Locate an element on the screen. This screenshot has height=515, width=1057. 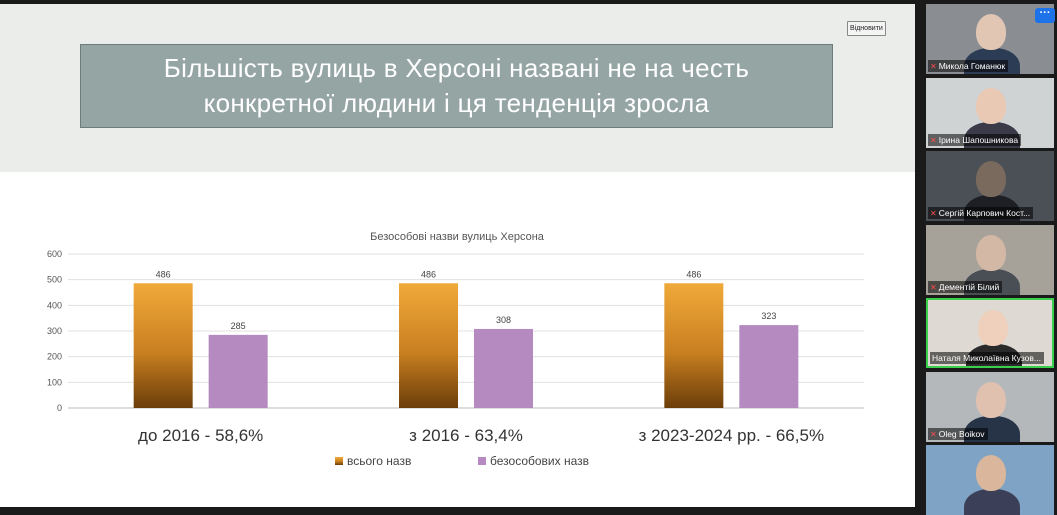
participant-tile is located at coordinates (990, 480).